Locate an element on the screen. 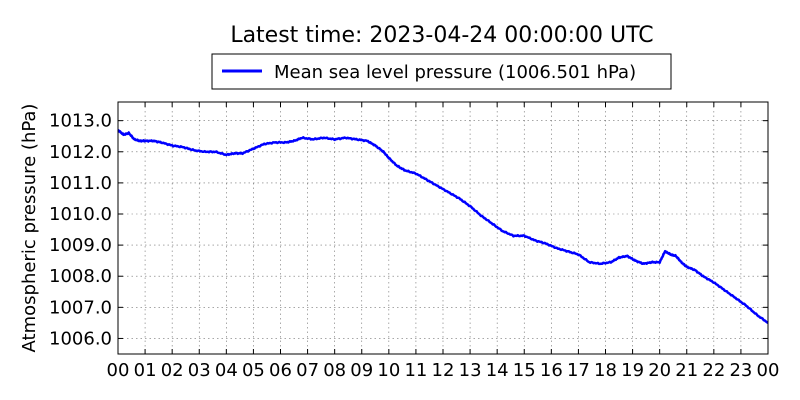 The width and height of the screenshot is (800, 400). y-tick-label: 1011.0 is located at coordinates (80, 183).